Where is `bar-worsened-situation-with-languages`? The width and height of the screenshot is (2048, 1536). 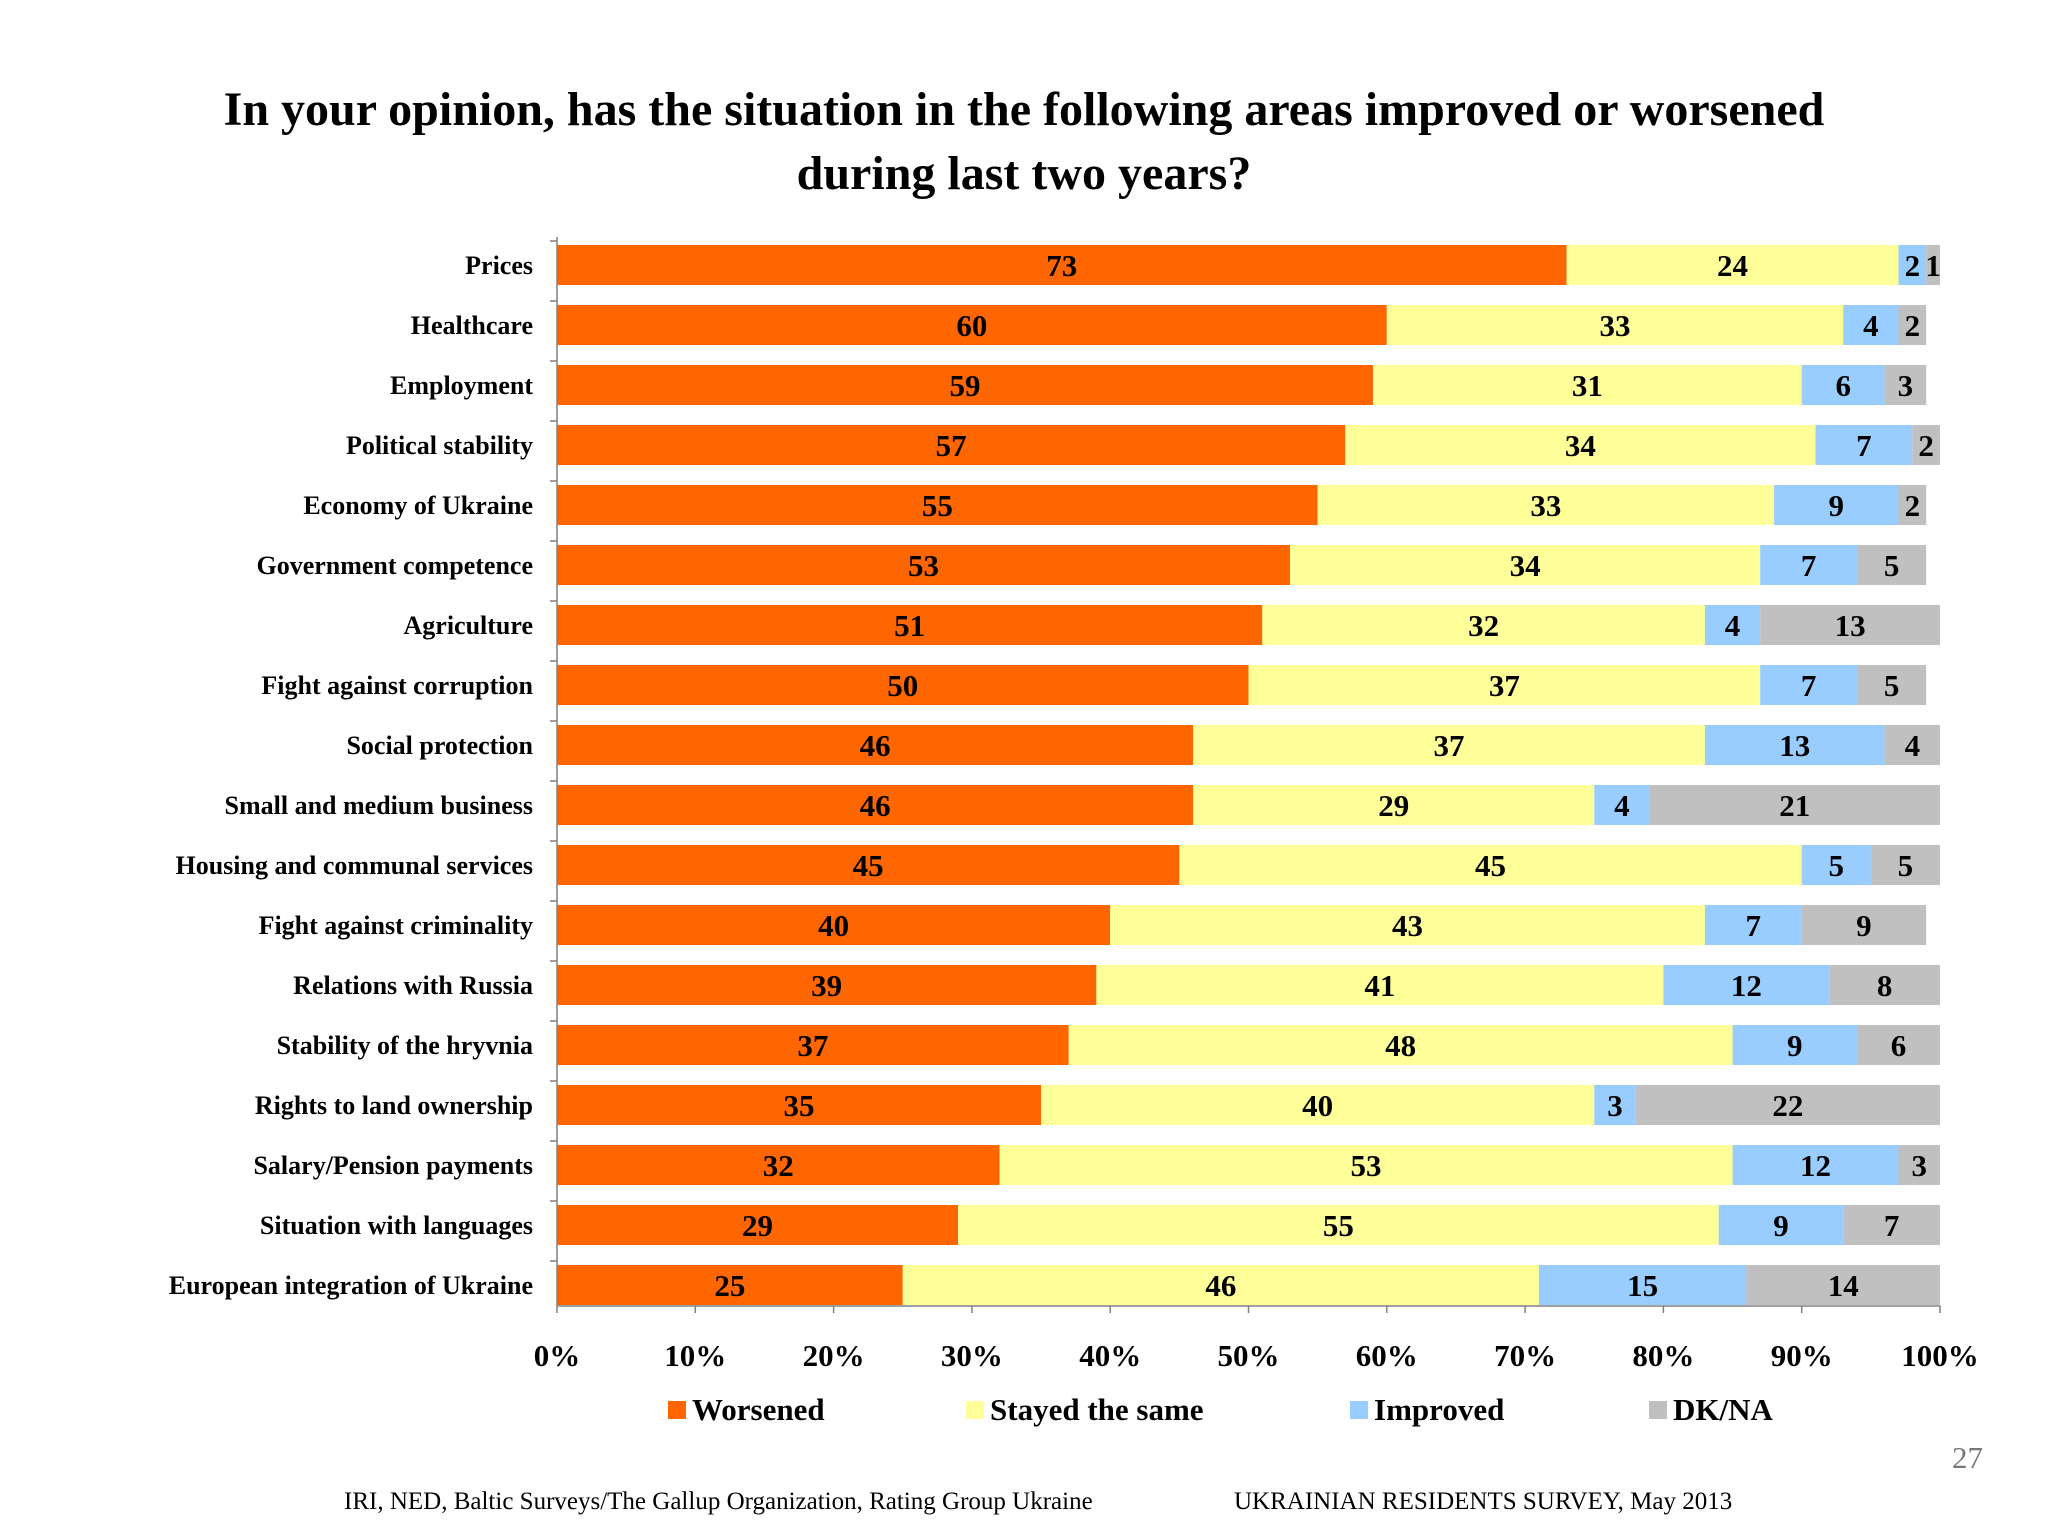
bar-worsened-situation-with-languages is located at coordinates (758, 1225).